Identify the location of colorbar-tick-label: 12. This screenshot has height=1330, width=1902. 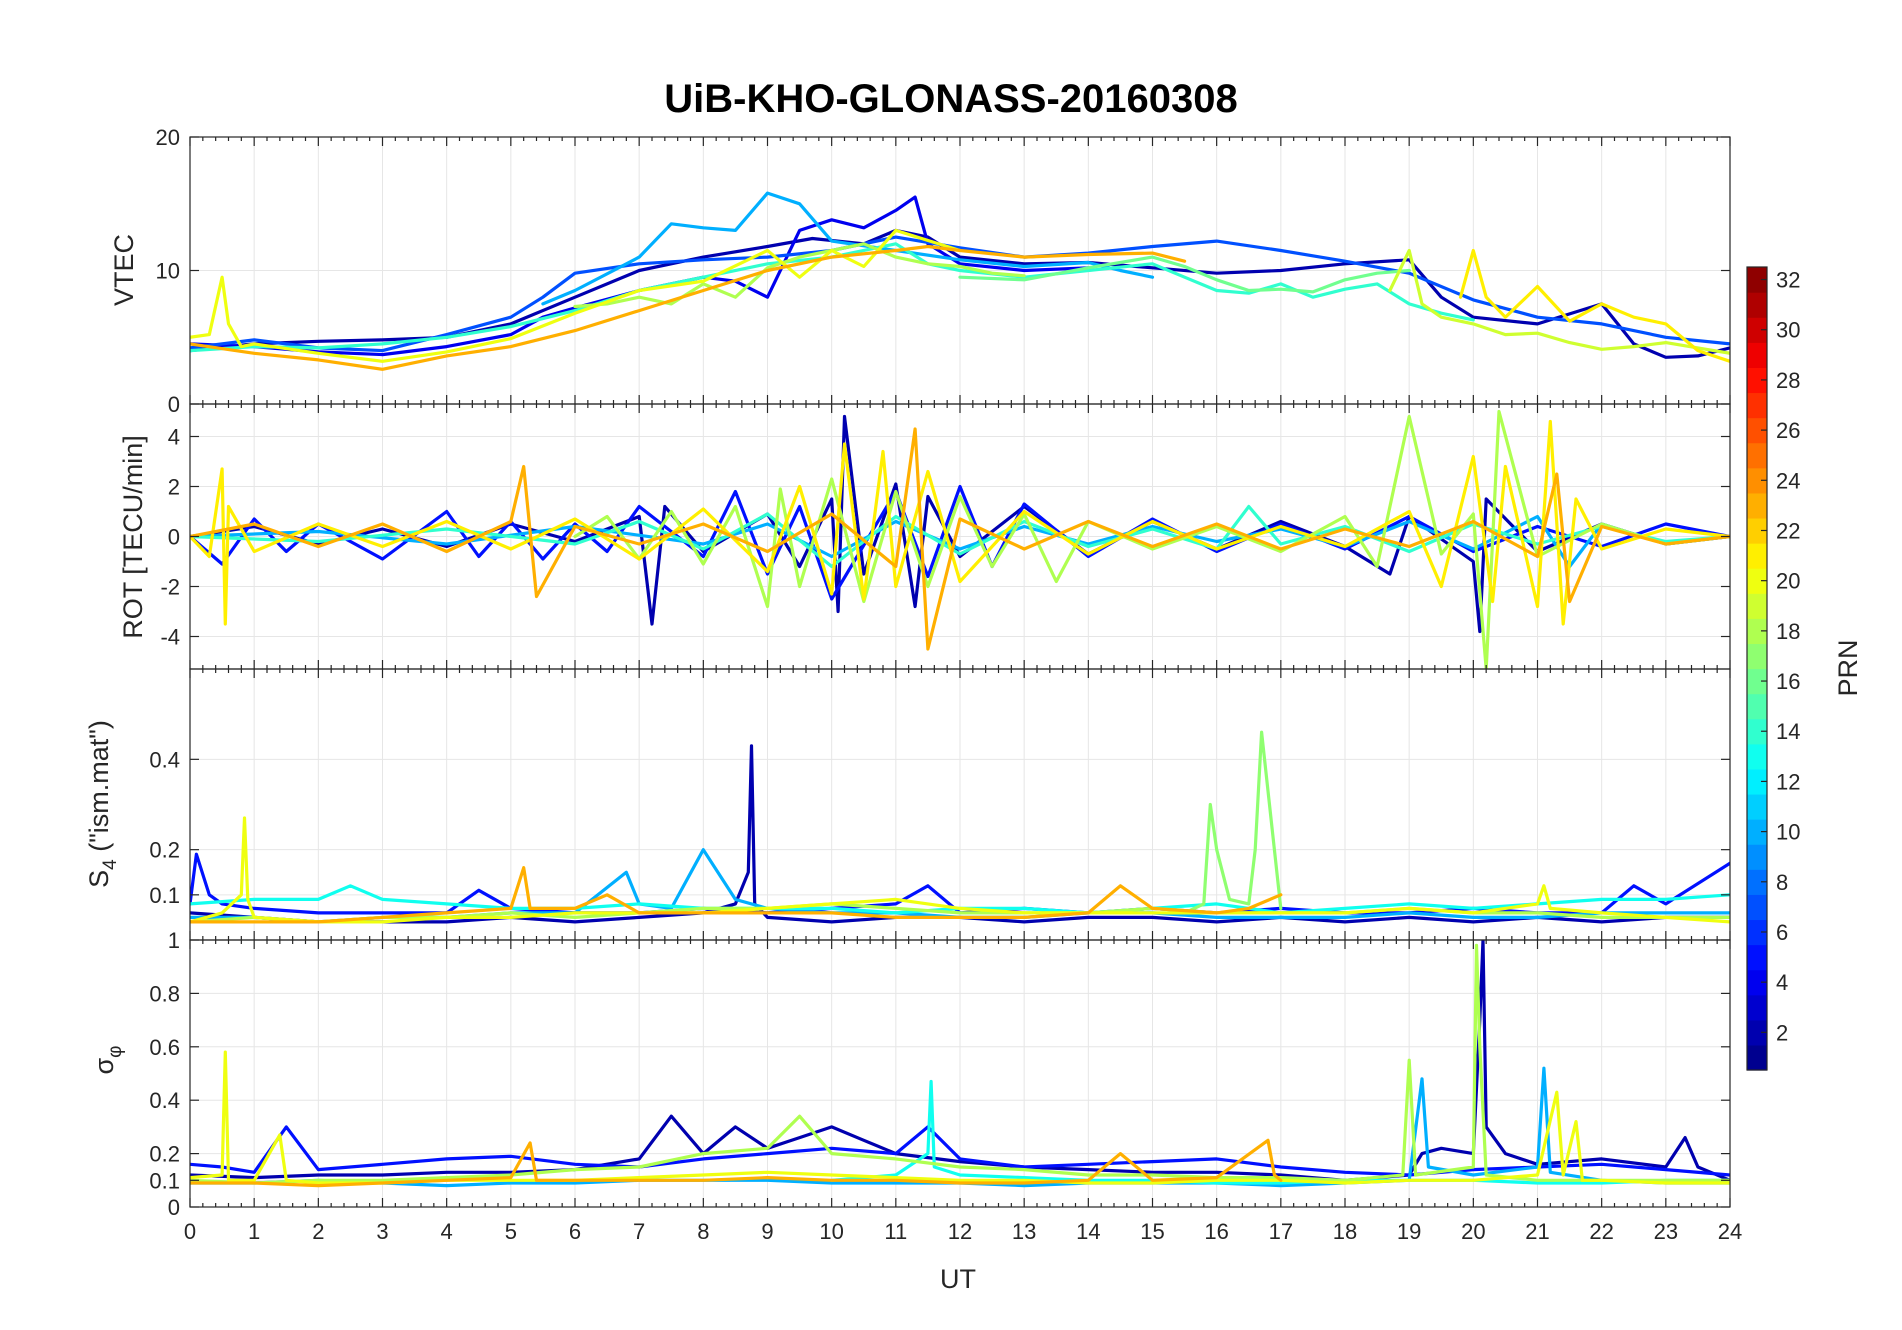
(1788, 781).